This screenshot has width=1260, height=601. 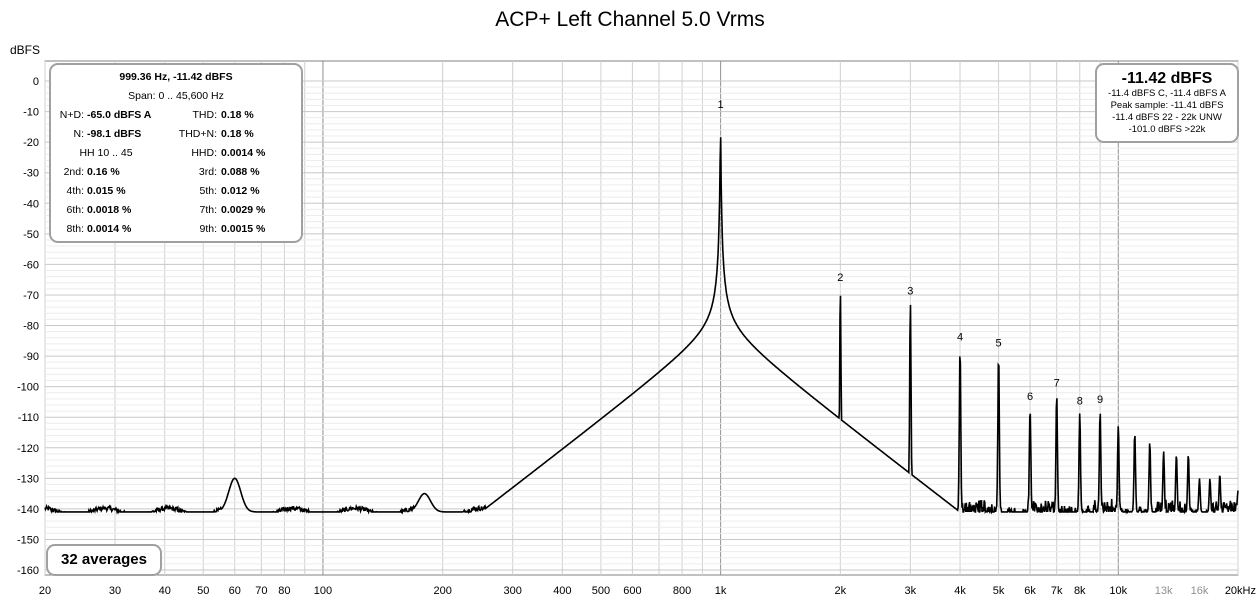 What do you see at coordinates (910, 292) in the screenshot?
I see `harmonic-label: 3` at bounding box center [910, 292].